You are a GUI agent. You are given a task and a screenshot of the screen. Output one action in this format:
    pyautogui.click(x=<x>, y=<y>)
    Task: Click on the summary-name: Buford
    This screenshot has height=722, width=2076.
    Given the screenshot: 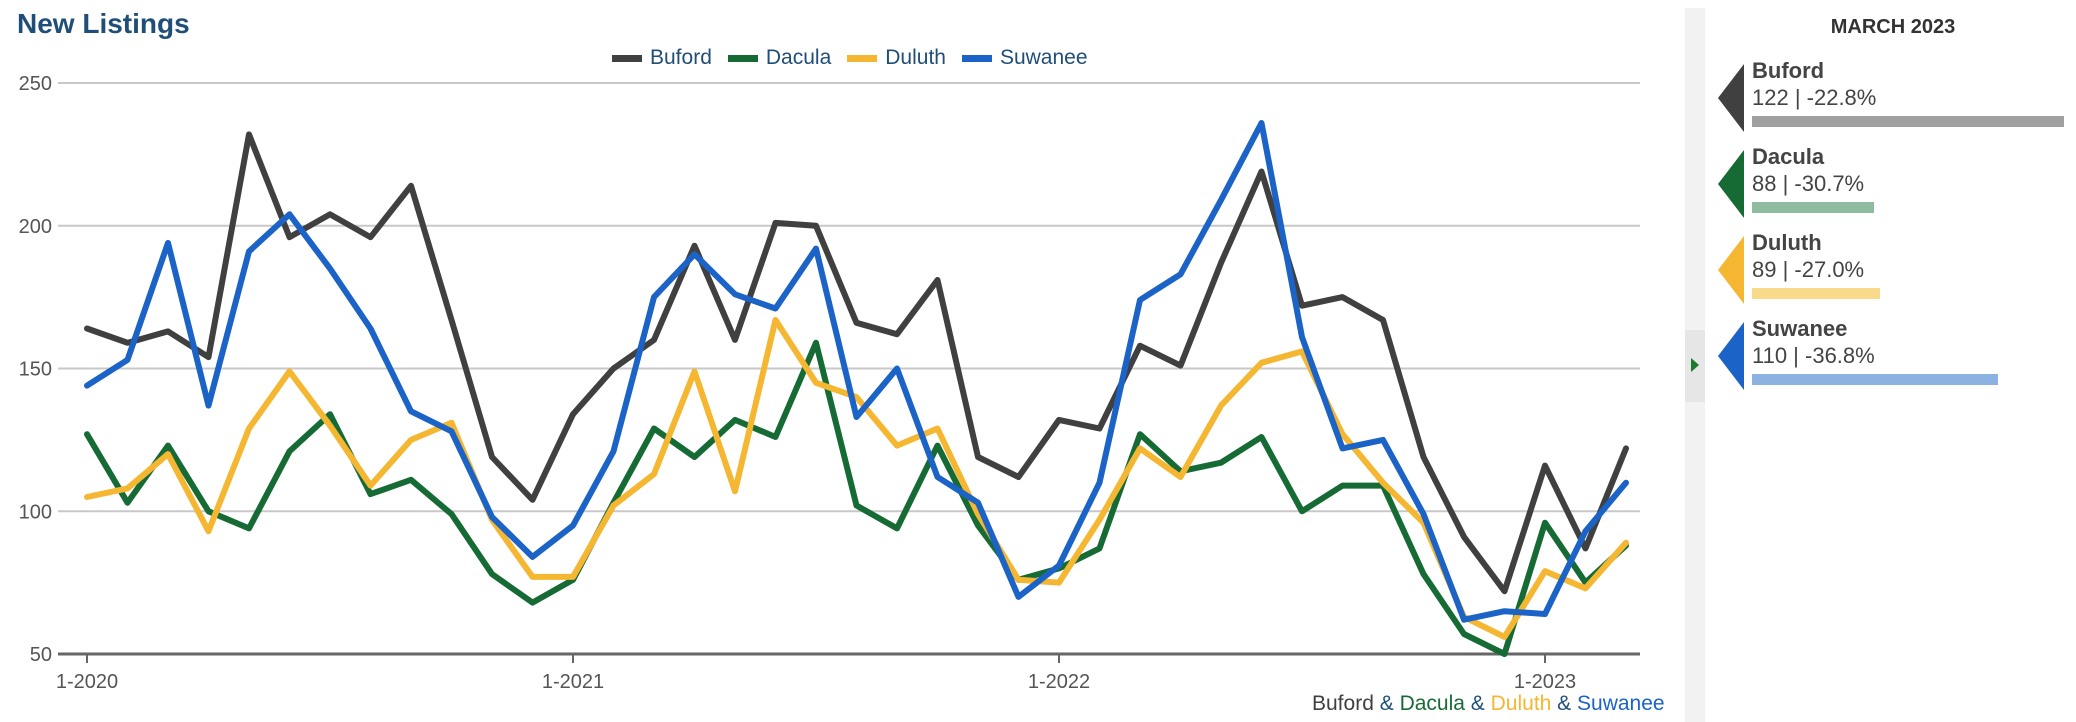 What is the action you would take?
    pyautogui.click(x=1788, y=70)
    